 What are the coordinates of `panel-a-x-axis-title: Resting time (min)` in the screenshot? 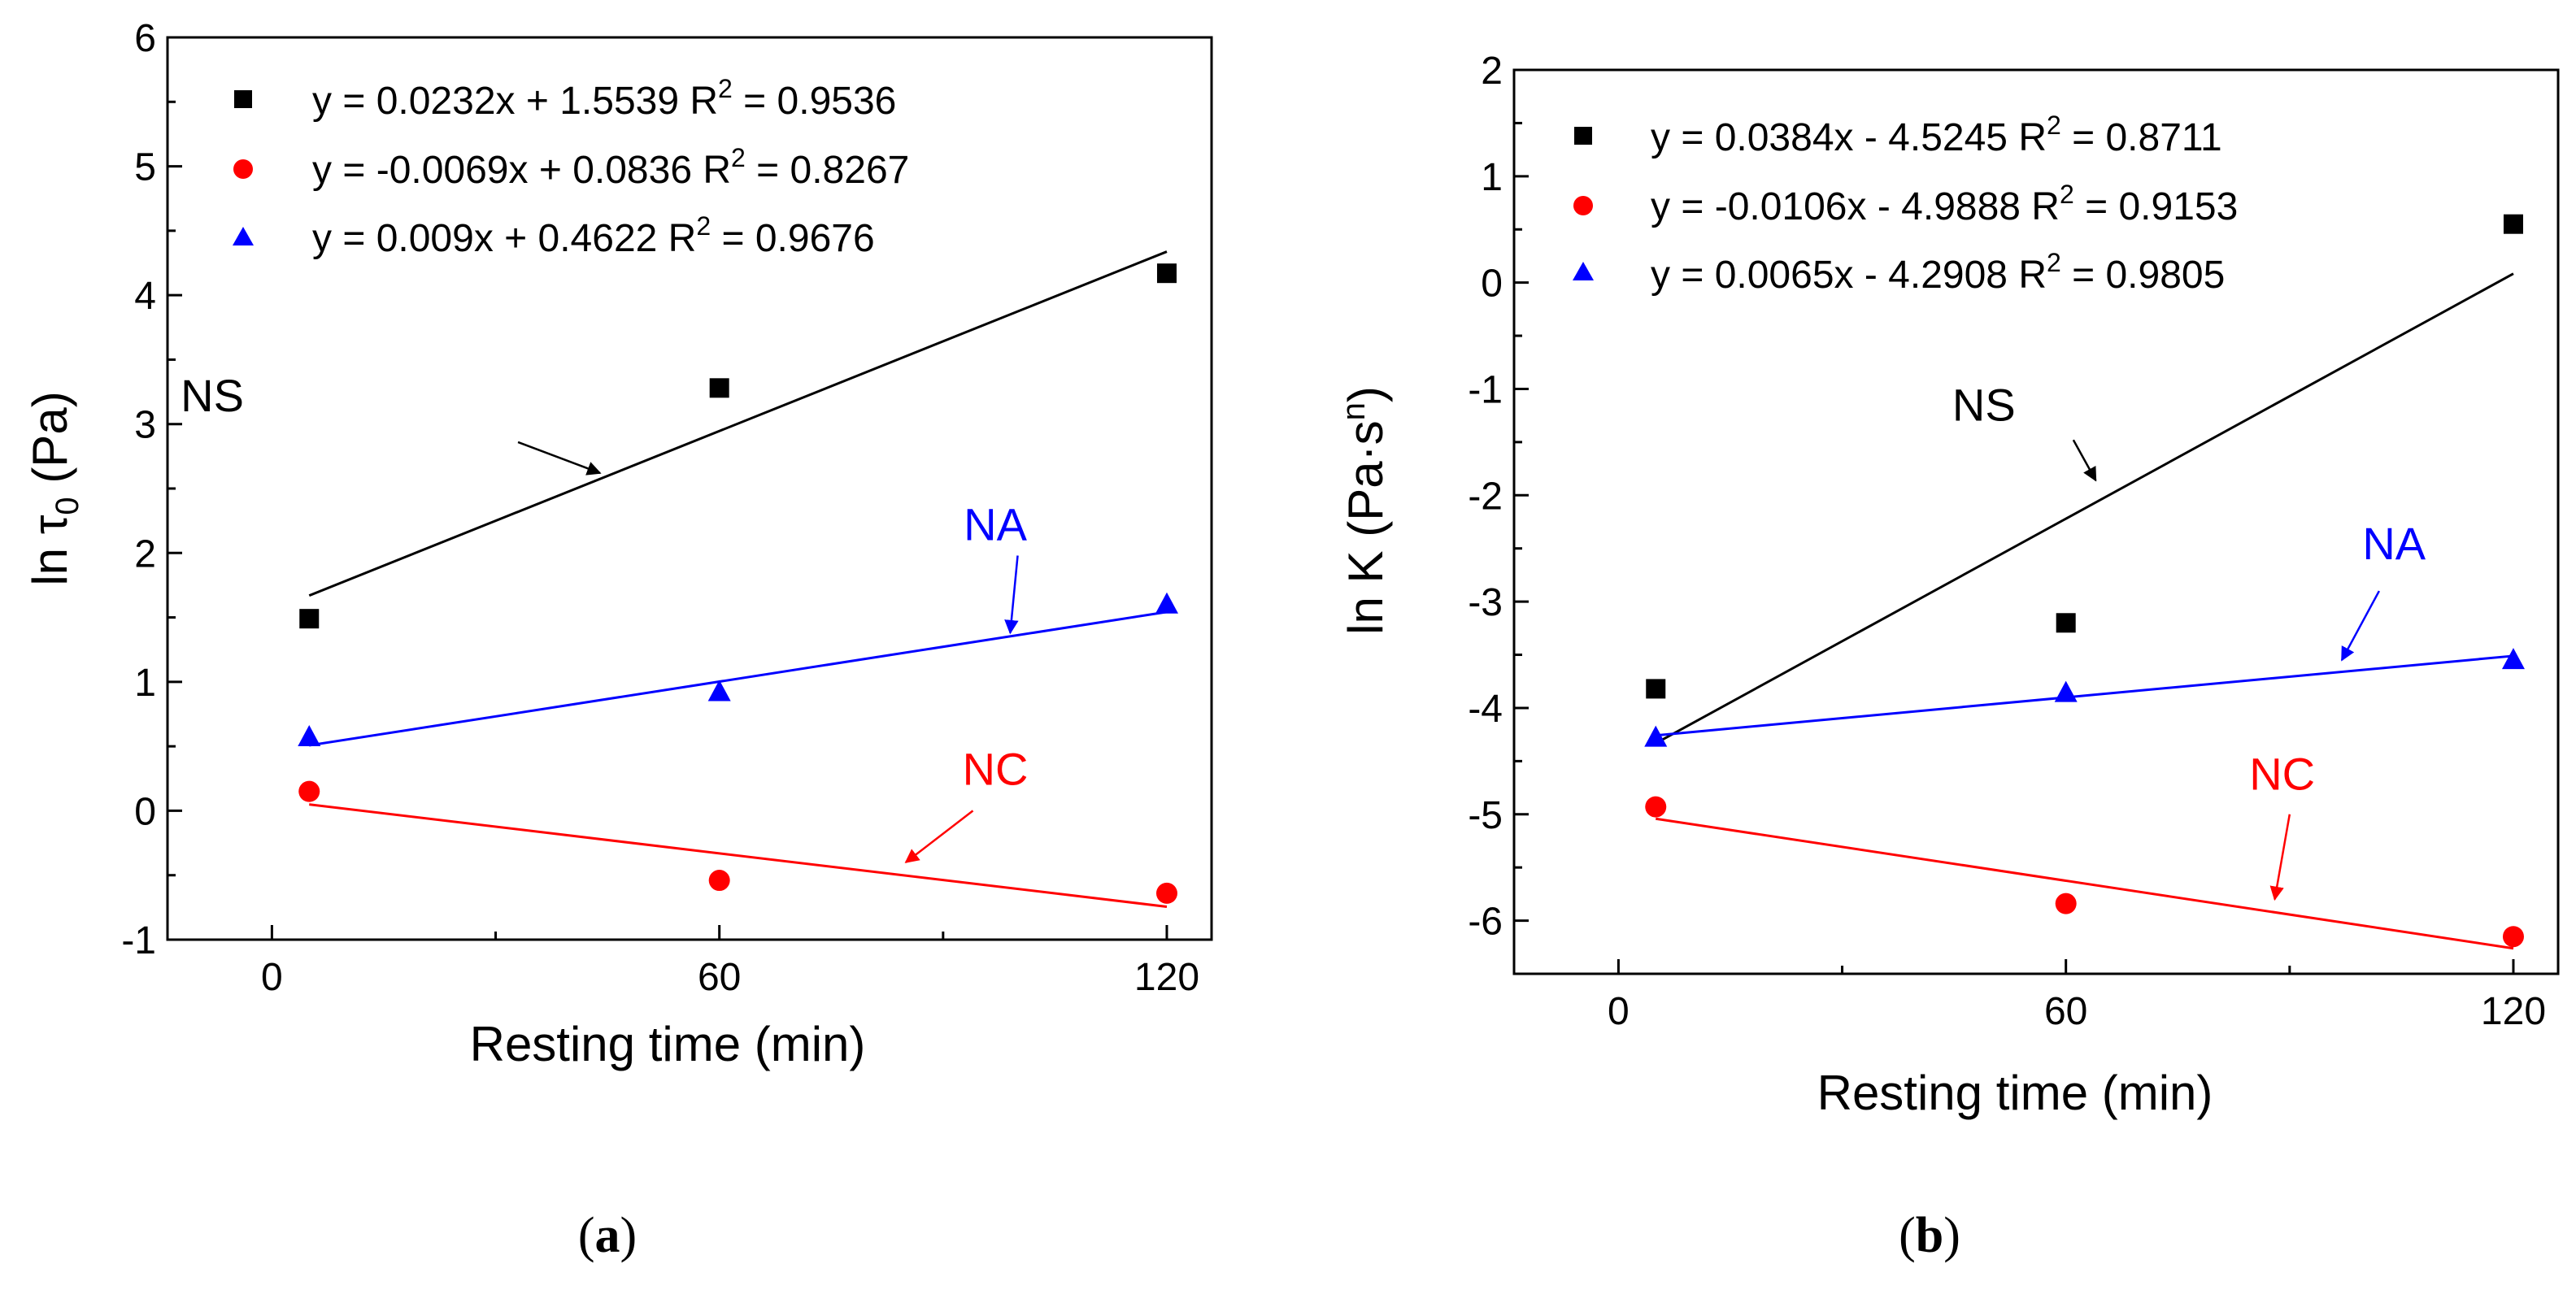 It's located at (668, 1044).